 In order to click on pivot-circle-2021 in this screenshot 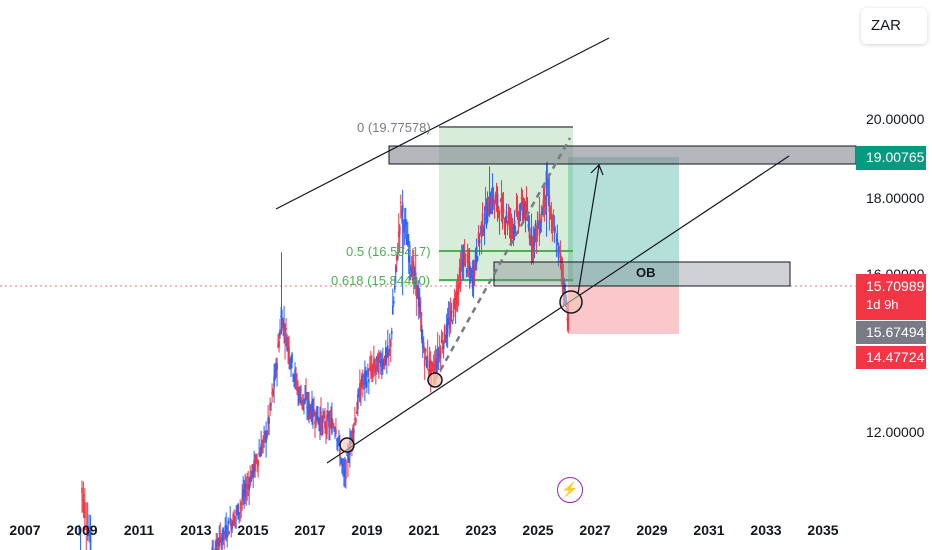, I will do `click(435, 380)`.